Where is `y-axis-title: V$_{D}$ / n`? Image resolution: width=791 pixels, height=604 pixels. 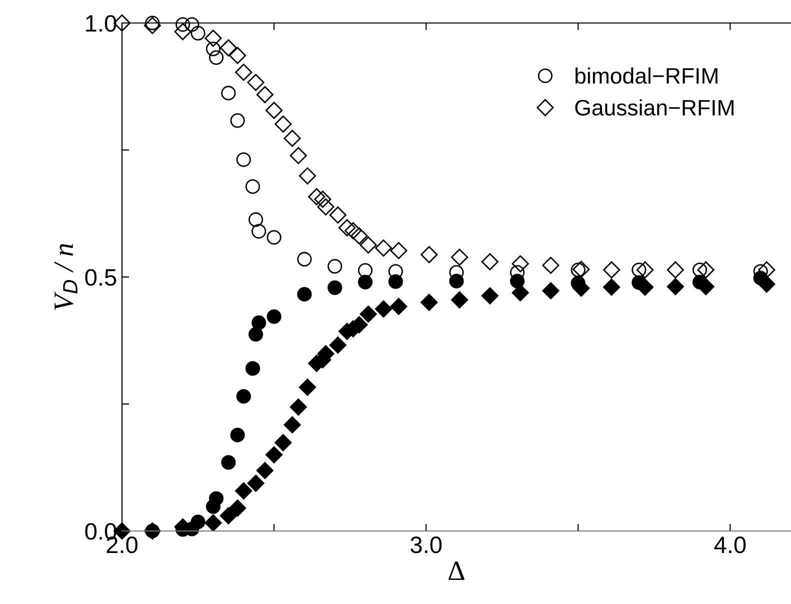 y-axis-title: V$_{D}$ / n is located at coordinates (66, 277).